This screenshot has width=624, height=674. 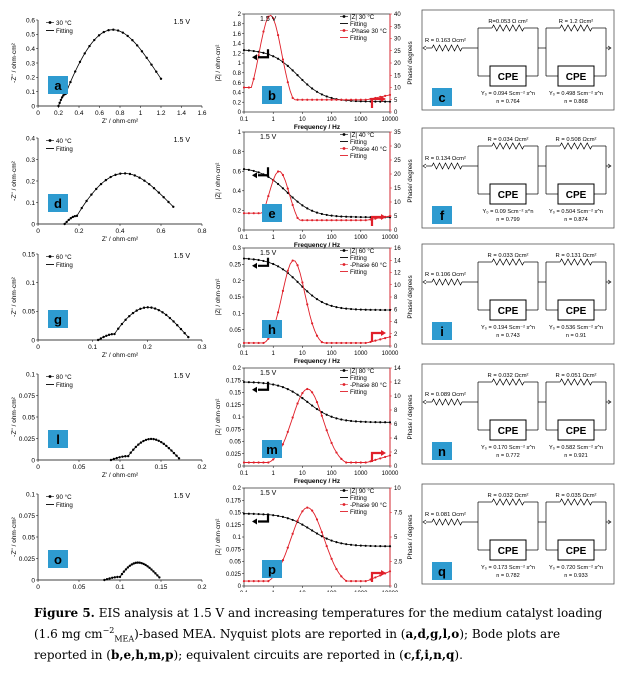 I want to click on bode-left-tick-label: 1.6, so click(x=237, y=35).